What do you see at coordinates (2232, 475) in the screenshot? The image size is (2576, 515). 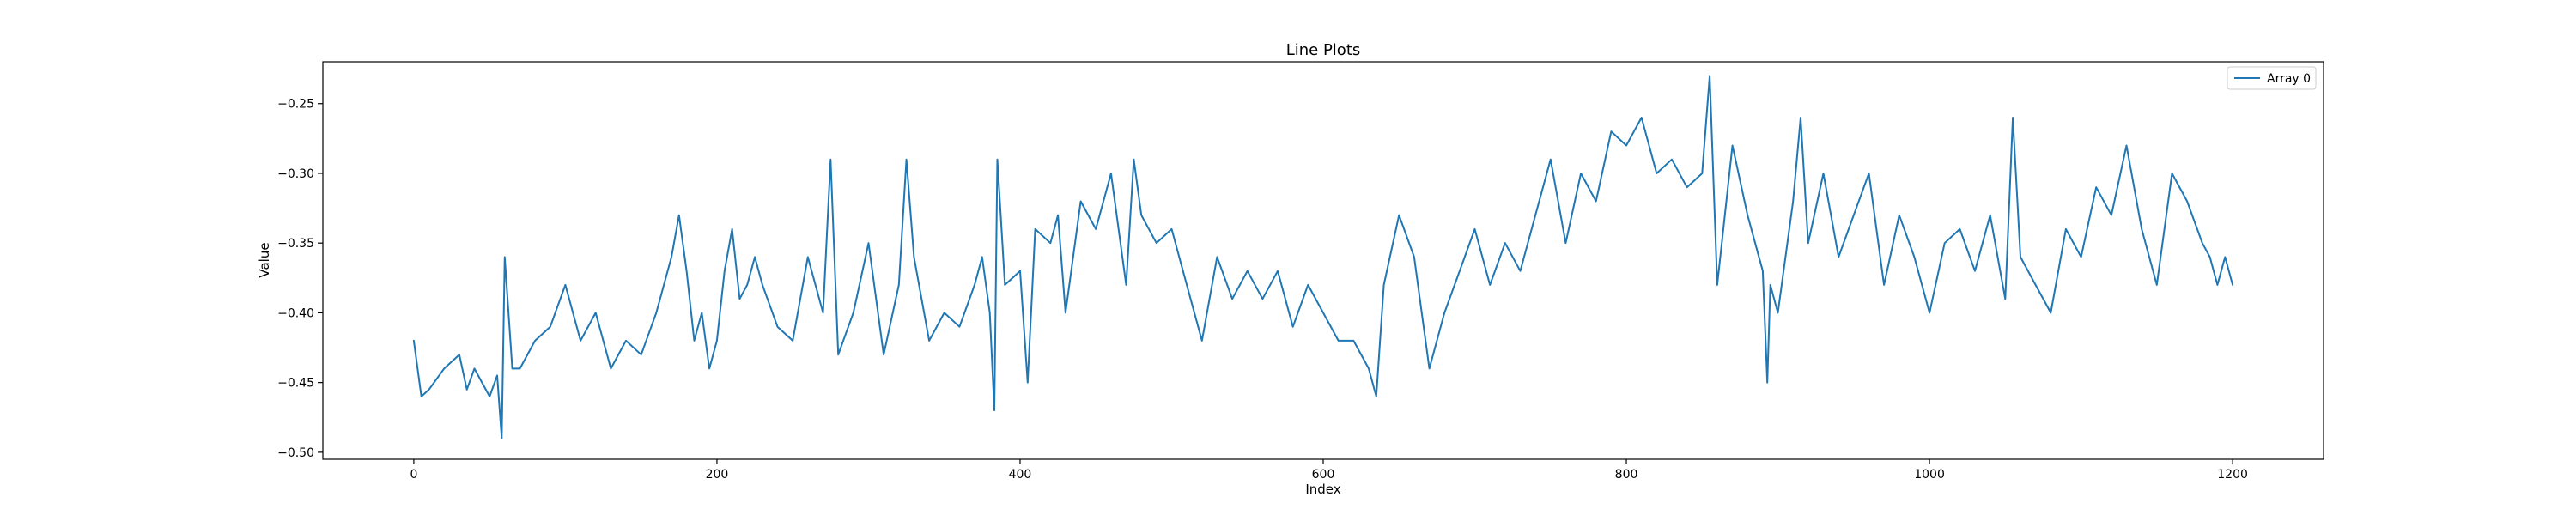 I see `x-tick-label: 1200` at bounding box center [2232, 475].